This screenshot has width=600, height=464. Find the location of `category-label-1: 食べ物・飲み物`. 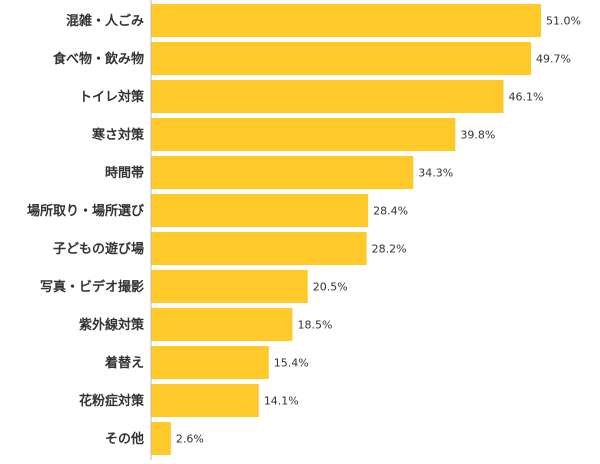

category-label-1: 食べ物・飲み物 is located at coordinates (98, 59).